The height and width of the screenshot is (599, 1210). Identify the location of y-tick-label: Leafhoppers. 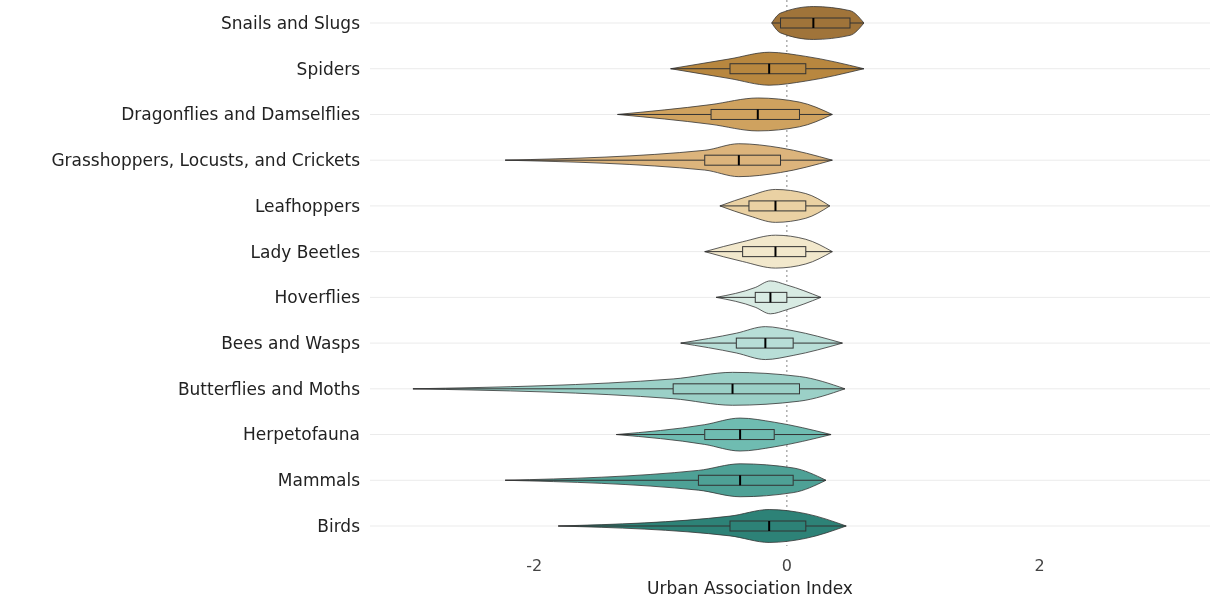
(307, 205).